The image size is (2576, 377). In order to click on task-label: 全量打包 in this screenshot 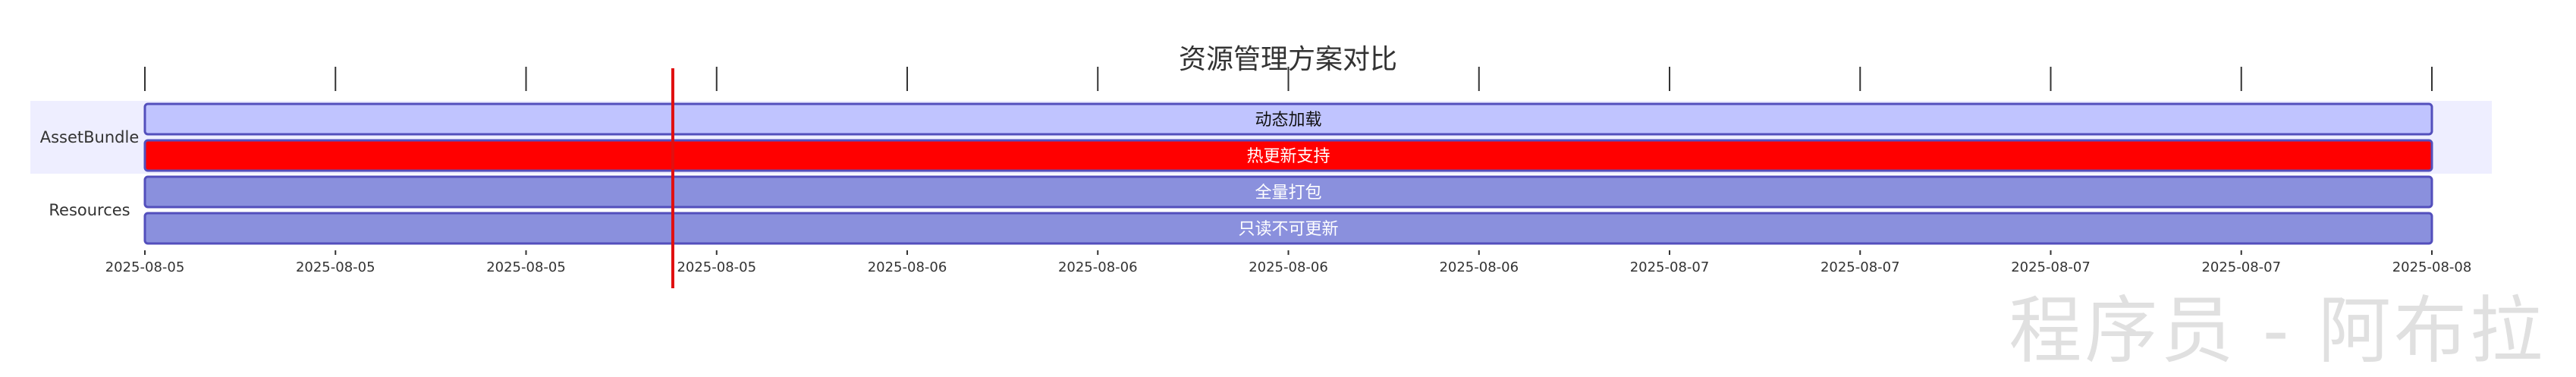, I will do `click(1288, 193)`.